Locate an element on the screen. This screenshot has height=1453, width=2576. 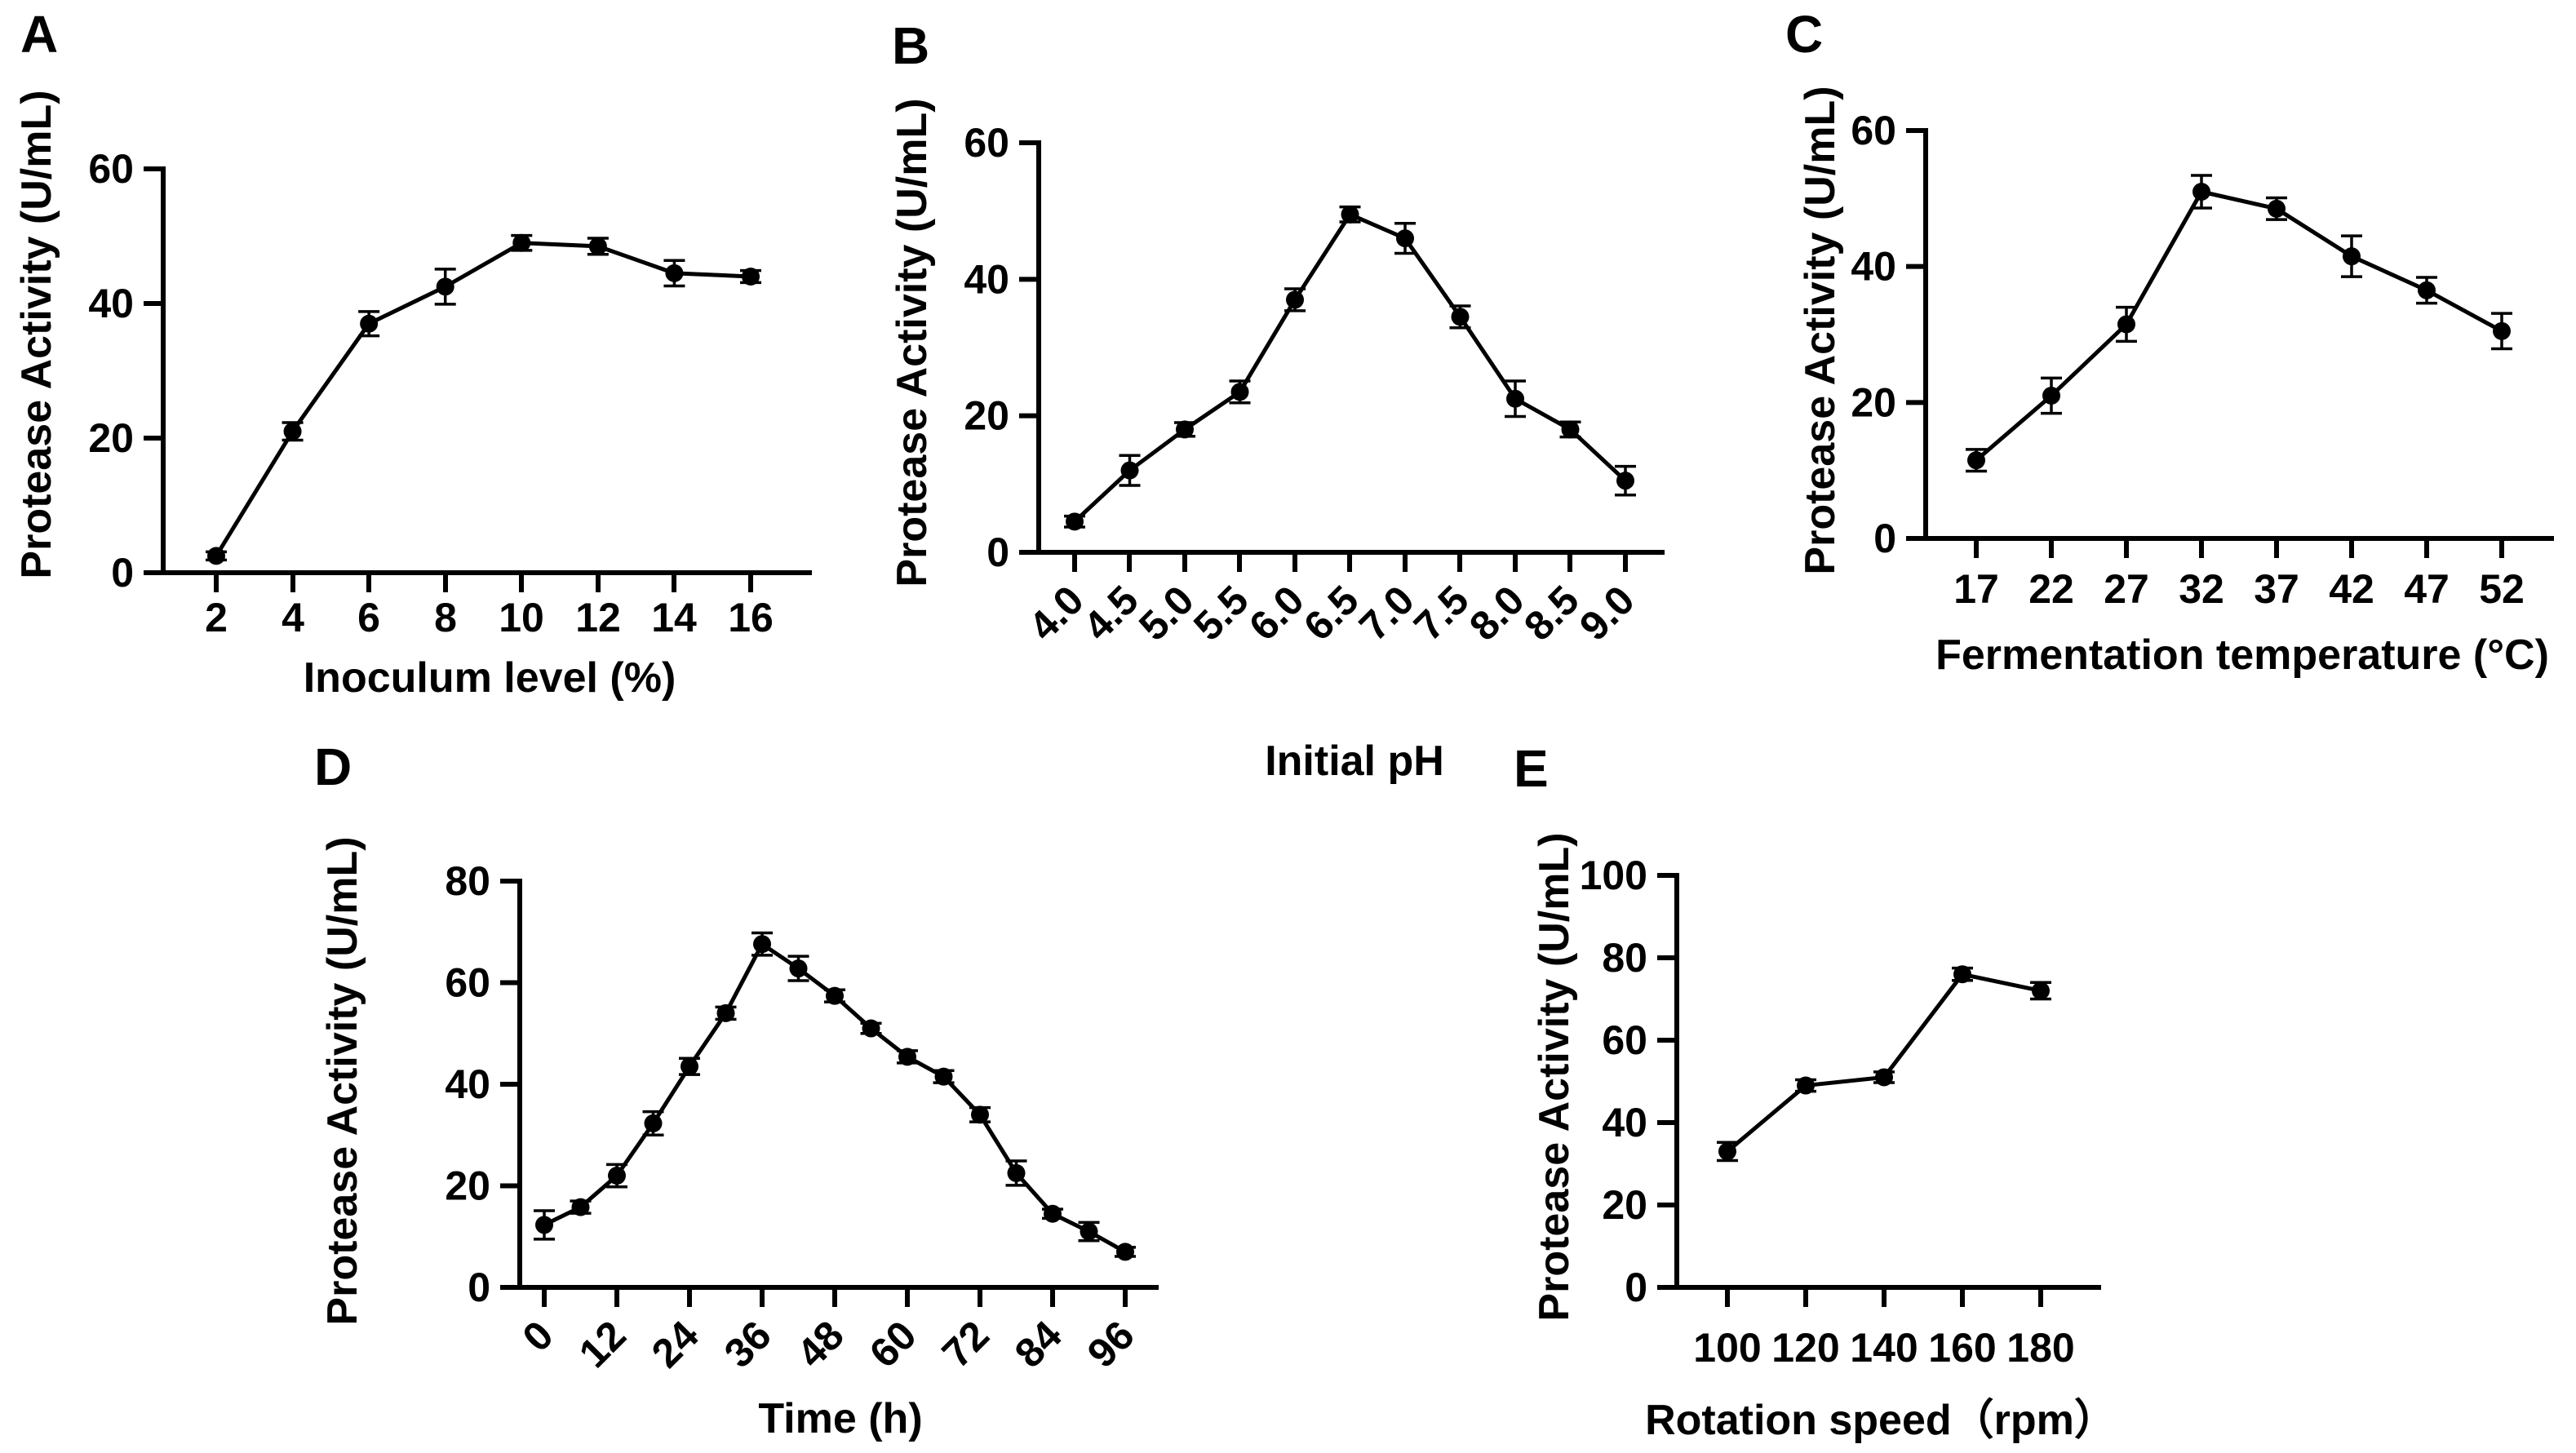
x-tick-label: 48 is located at coordinates (820, 1344).